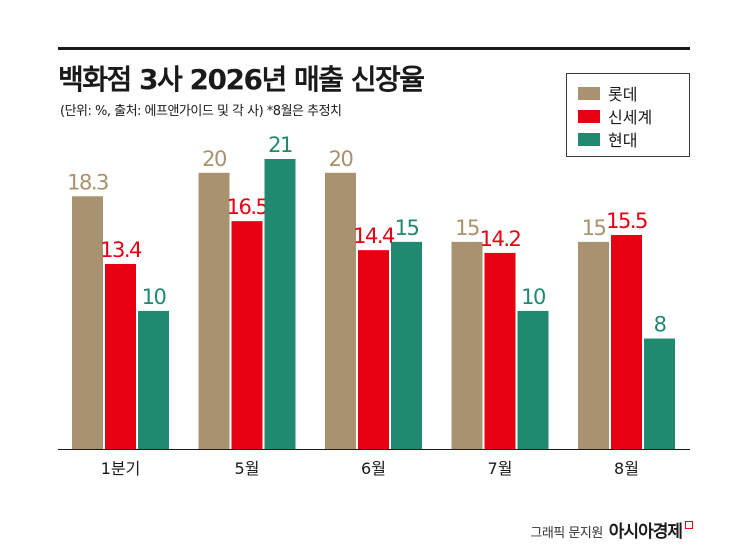 This screenshot has height=559, width=745. I want to click on data-label-현대-8월: 8, so click(660, 325).